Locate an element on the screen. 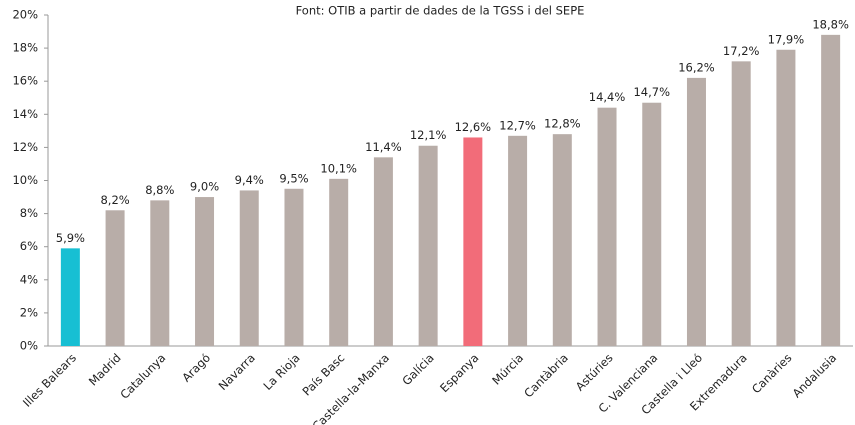  x-tick-label: Canàries is located at coordinates (772, 374).